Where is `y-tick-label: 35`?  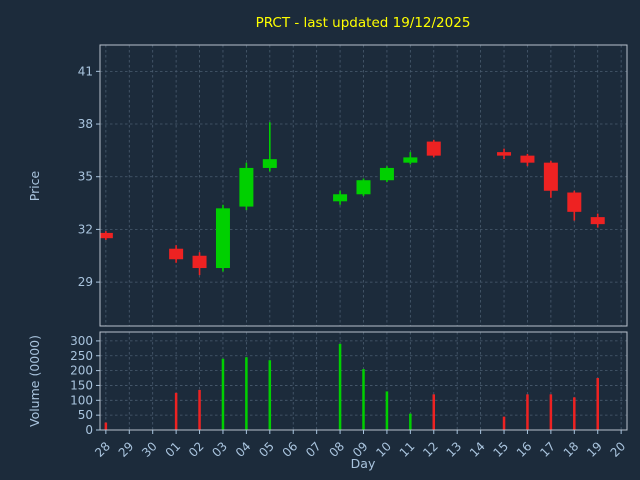 y-tick-label: 35 is located at coordinates (85, 177).